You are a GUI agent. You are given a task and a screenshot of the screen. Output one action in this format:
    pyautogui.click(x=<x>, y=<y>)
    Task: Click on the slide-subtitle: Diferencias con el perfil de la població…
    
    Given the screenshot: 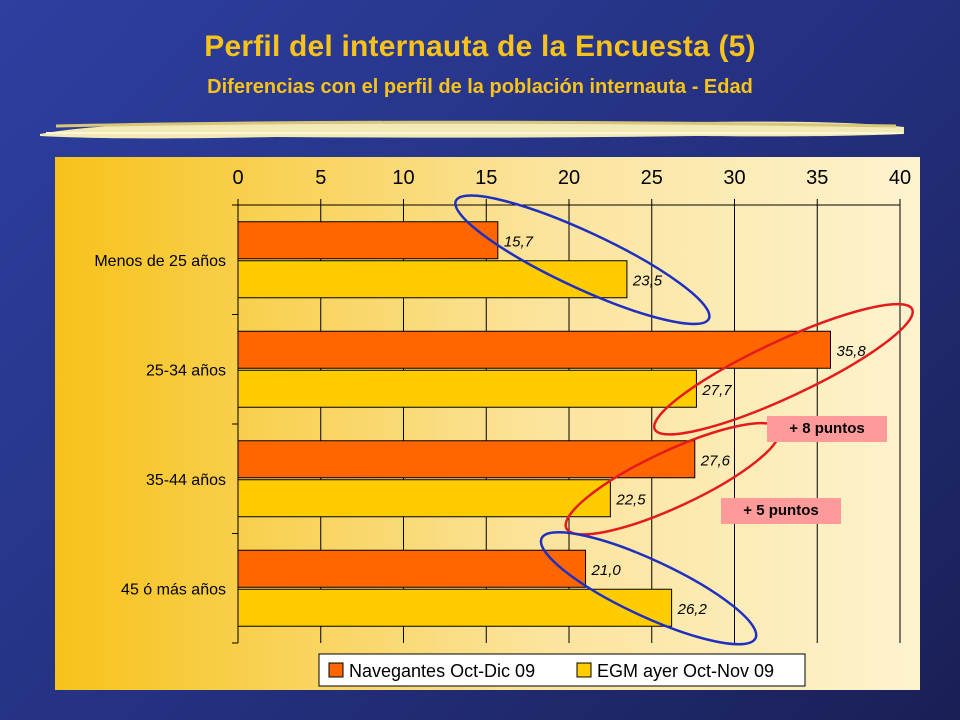 What is the action you would take?
    pyautogui.click(x=480, y=87)
    